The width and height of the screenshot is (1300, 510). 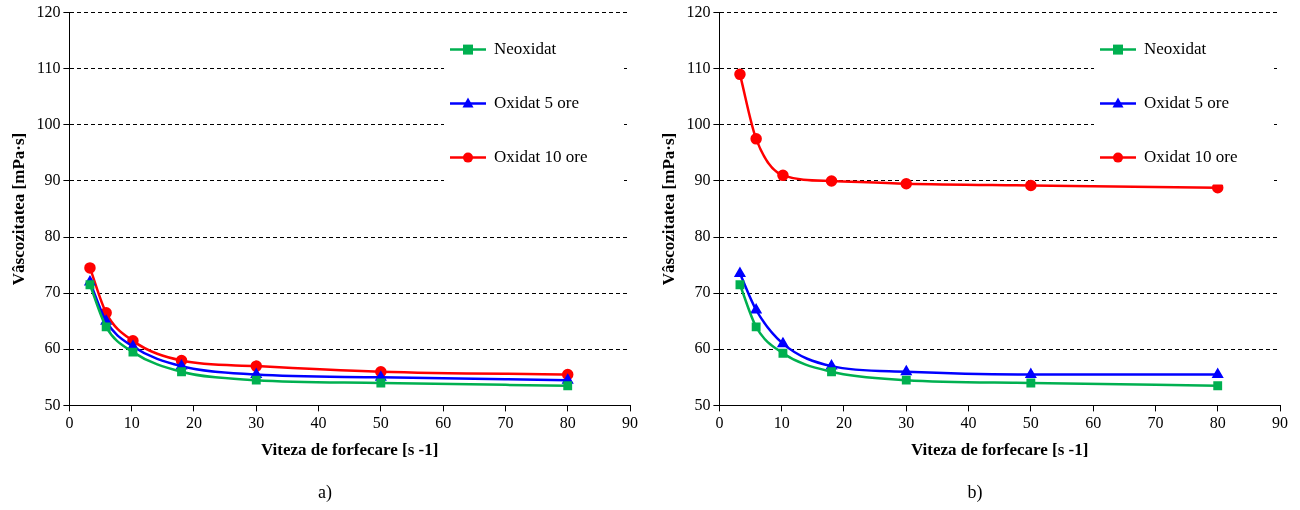 I want to click on text: b), so click(x=975, y=492).